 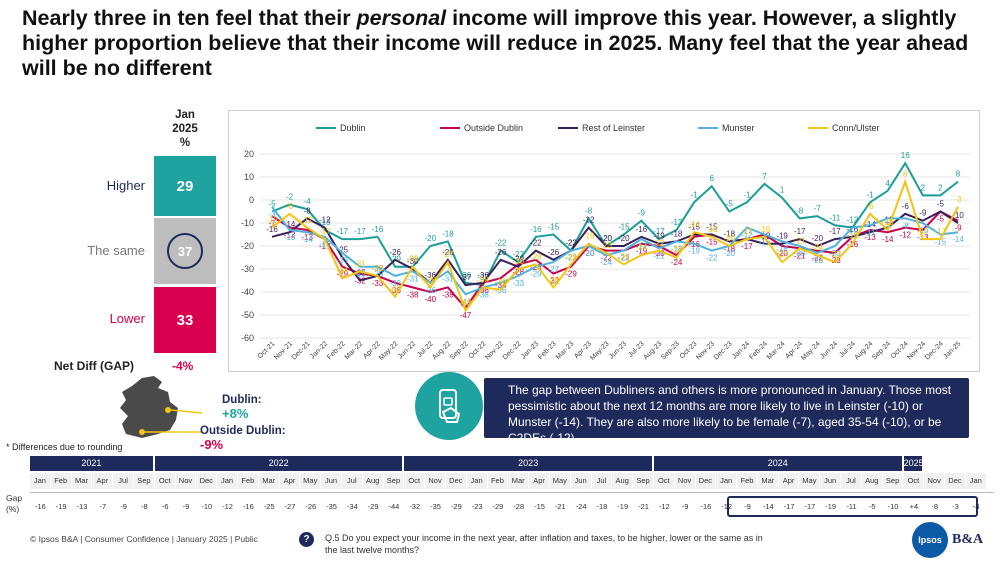 What do you see at coordinates (602, 506) in the screenshot?
I see `gap-cell: -18` at bounding box center [602, 506].